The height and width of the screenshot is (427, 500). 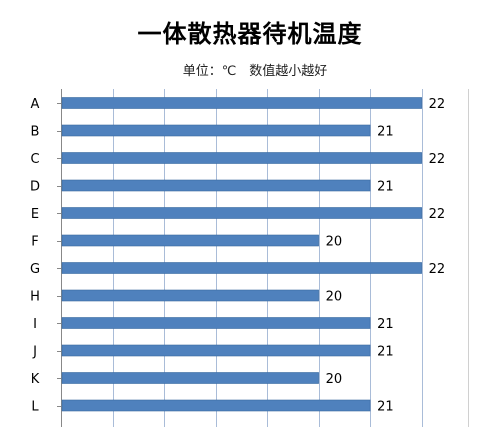 I want to click on bar-J, so click(x=216, y=350).